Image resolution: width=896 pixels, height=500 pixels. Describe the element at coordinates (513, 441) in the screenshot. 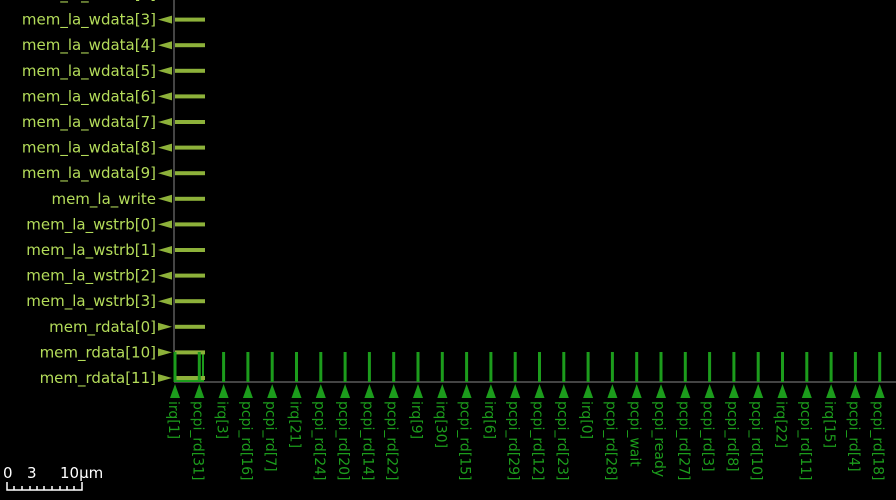

I see `pin-label: pcpi_rd[29]` at that location.